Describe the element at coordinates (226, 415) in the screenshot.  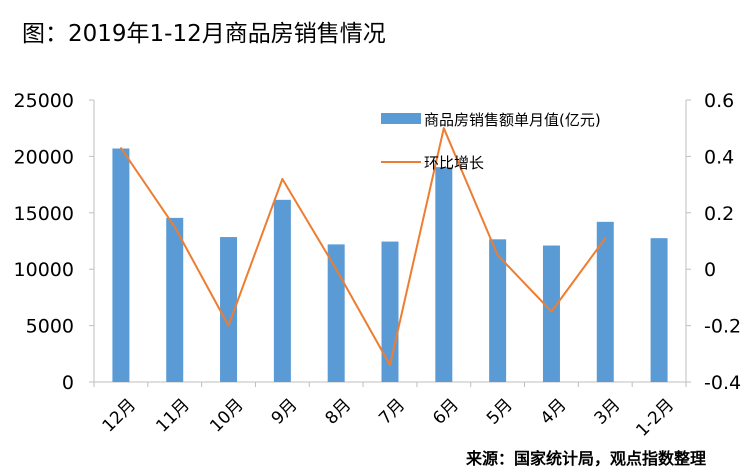
I see `x-tick-label: 10月` at that location.